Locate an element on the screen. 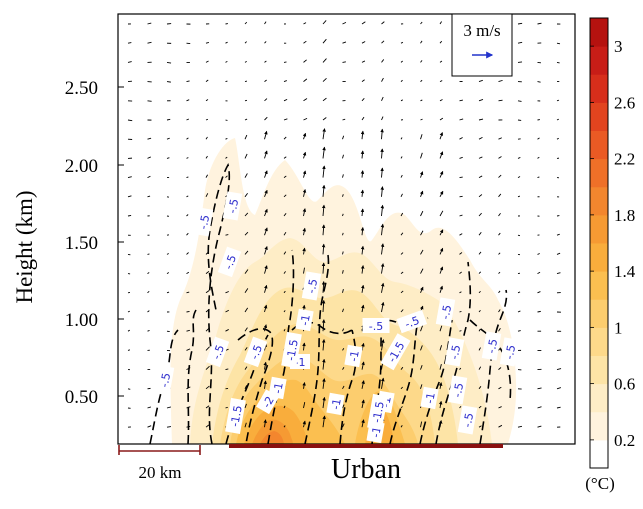  contour-label: -2 is located at coordinates (268, 402).